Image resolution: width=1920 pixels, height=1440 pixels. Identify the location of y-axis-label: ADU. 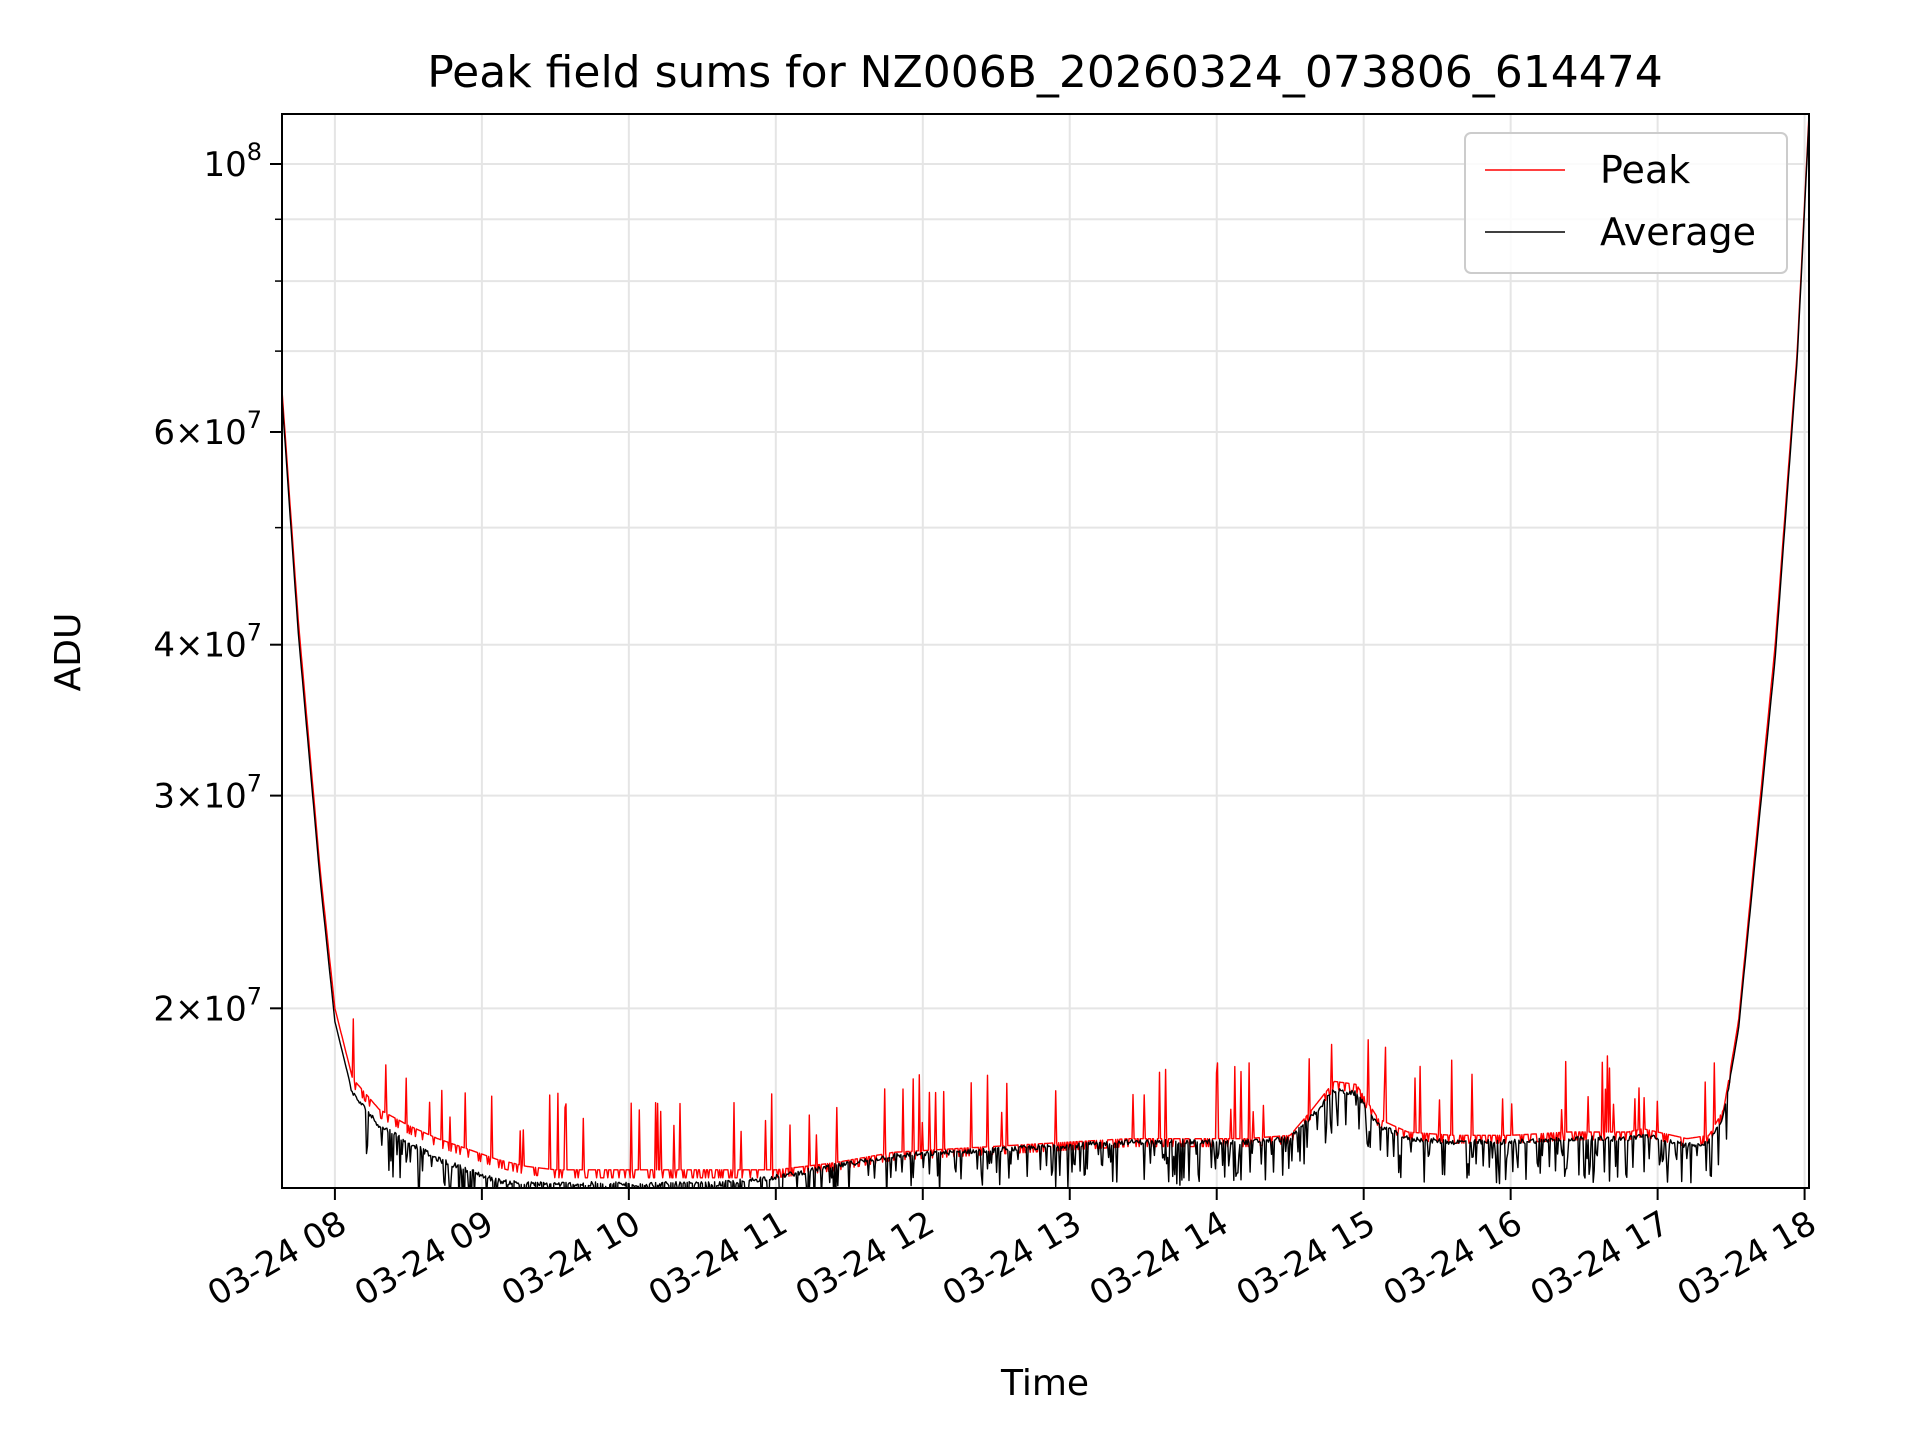
(68, 652).